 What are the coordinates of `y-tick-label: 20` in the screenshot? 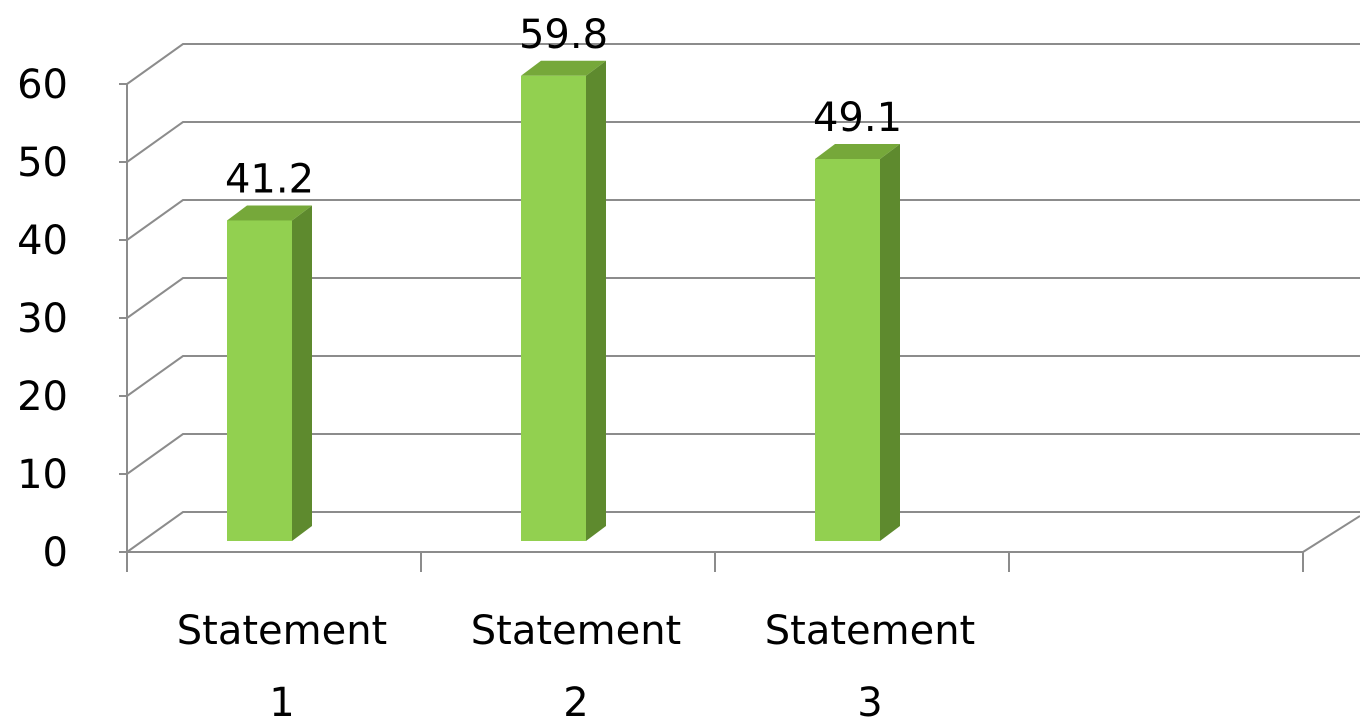 It's located at (42, 397).